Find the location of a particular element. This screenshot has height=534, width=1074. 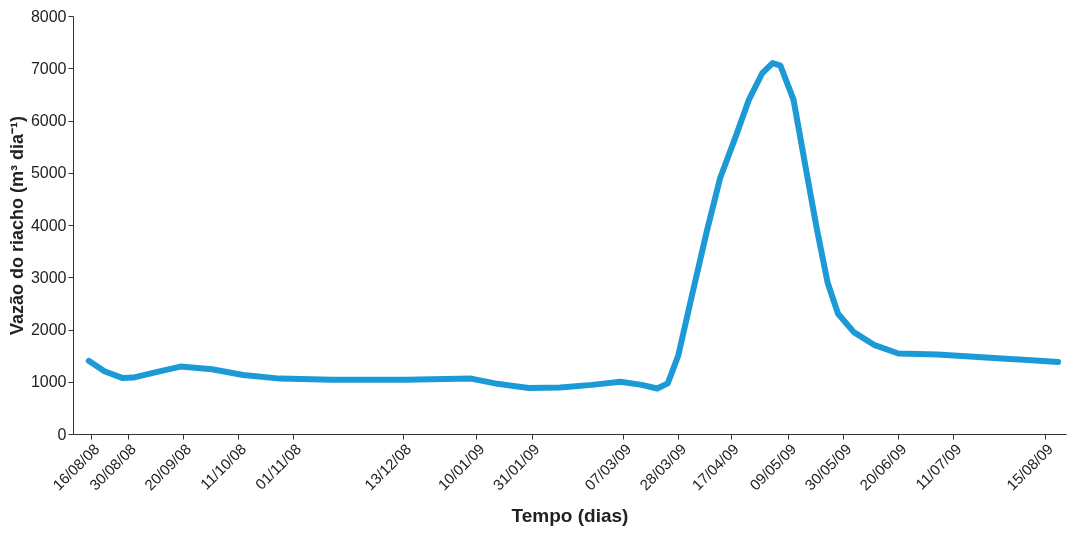

y-axis-title: Vazão do riacho (m³ dia⁻¹) is located at coordinates (16, 225).